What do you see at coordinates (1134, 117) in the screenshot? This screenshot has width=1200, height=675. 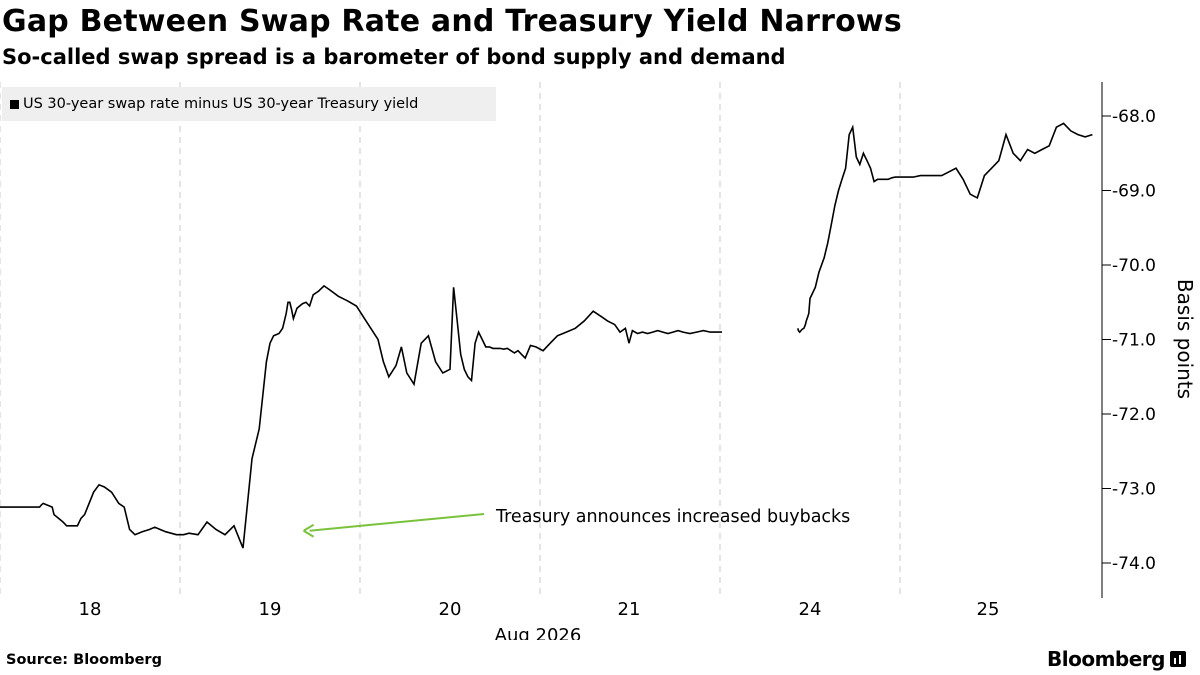 I see `y-tick-label: -68.0` at bounding box center [1134, 117].